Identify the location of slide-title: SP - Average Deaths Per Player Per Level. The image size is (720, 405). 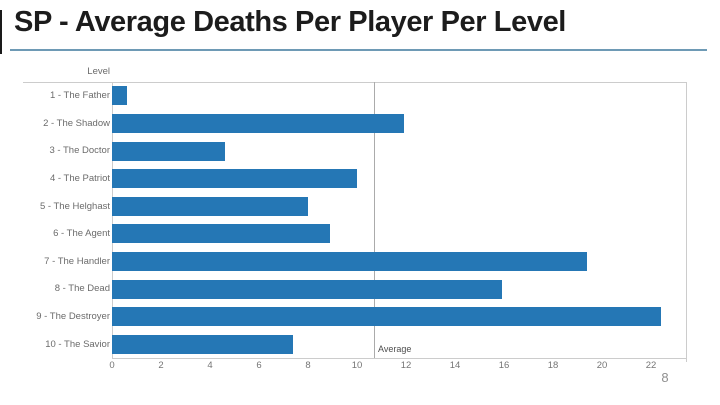
(290, 22).